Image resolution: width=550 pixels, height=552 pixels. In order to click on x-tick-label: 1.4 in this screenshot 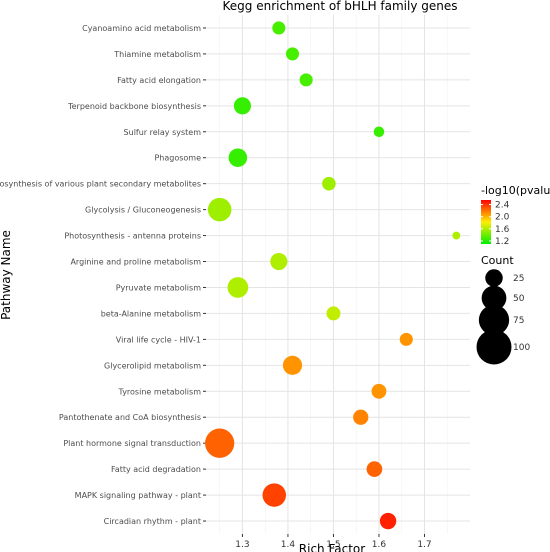, I will do `click(288, 545)`.